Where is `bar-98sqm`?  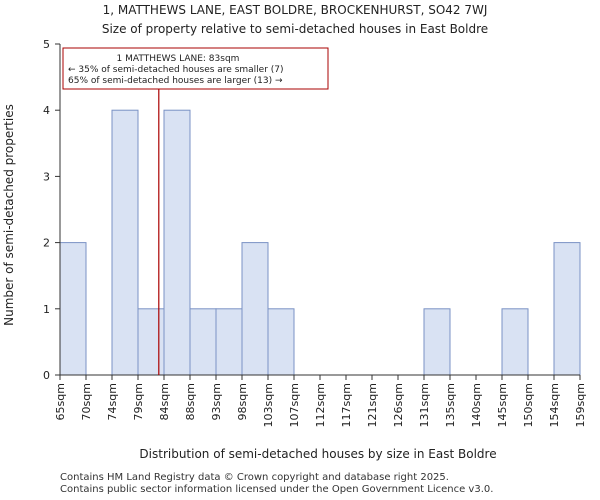 bar-98sqm is located at coordinates (255, 309).